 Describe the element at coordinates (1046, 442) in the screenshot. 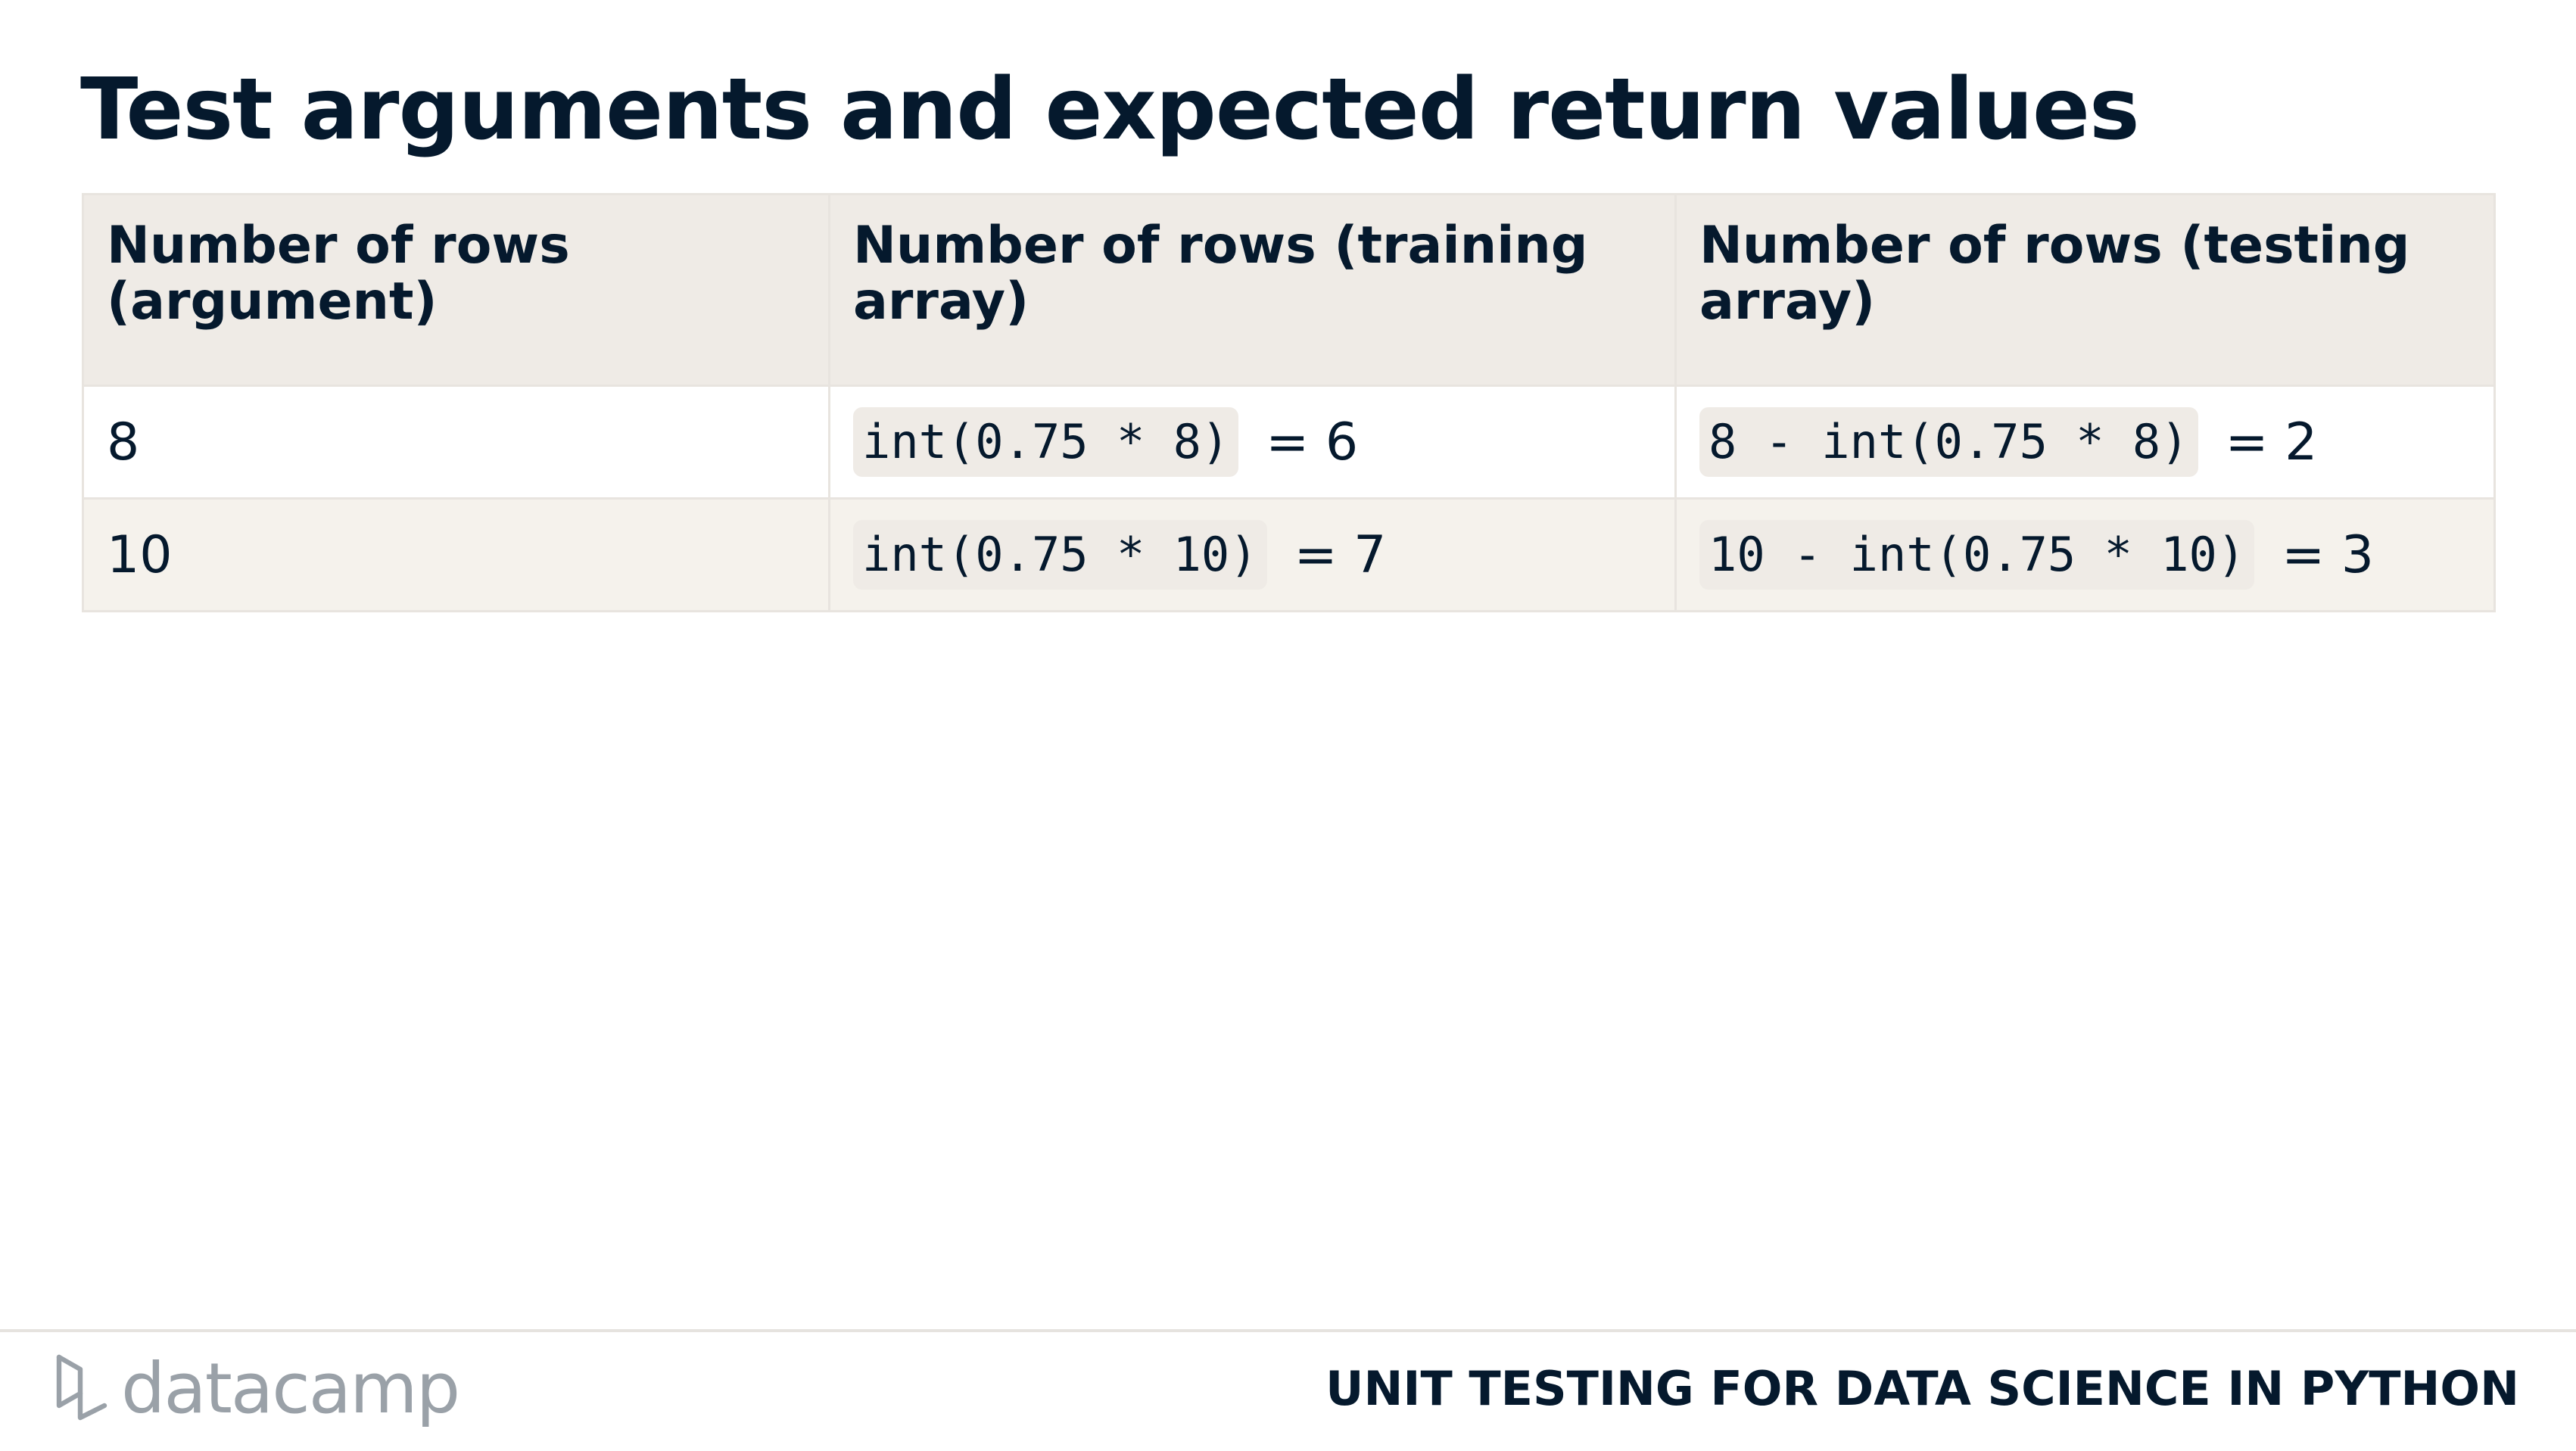

I see `training-code: int(0.75 * 8)` at that location.